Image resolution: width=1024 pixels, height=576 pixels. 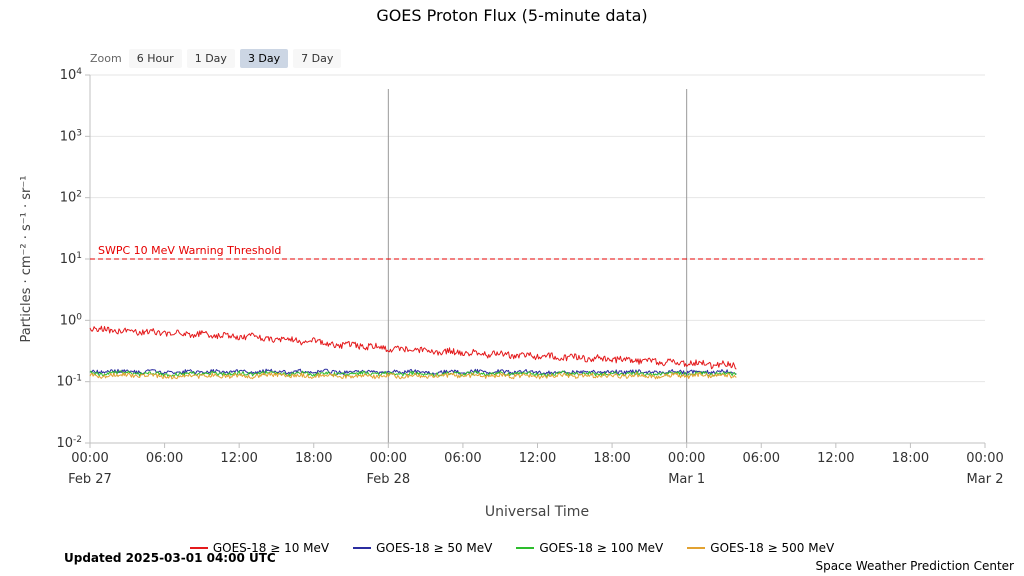 I want to click on y-tick-label: 10², so click(x=71, y=198).